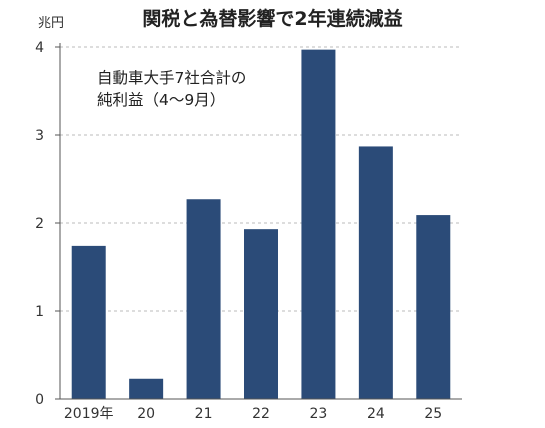  Describe the element at coordinates (39, 312) in the screenshot. I see `y-tick-label: 1` at that location.